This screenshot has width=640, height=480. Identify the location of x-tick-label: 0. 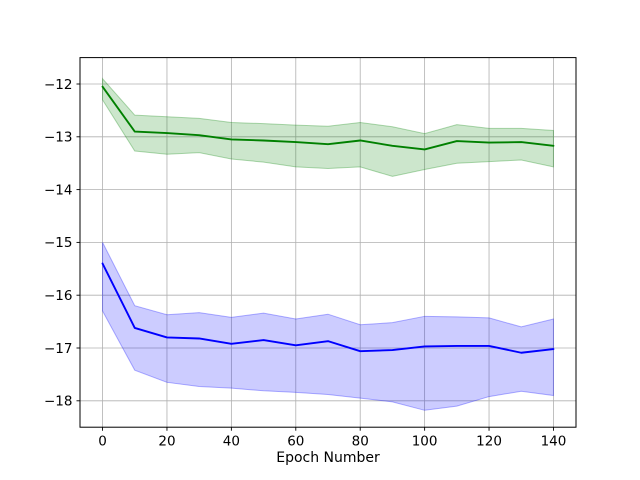
(102, 442).